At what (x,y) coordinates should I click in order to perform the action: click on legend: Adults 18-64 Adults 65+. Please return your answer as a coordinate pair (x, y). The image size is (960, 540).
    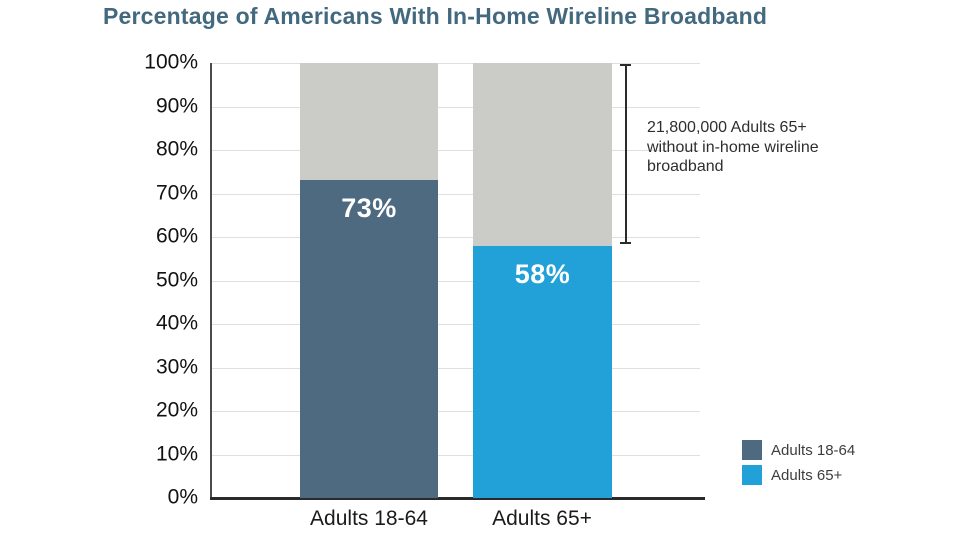
    Looking at the image, I should click on (798, 465).